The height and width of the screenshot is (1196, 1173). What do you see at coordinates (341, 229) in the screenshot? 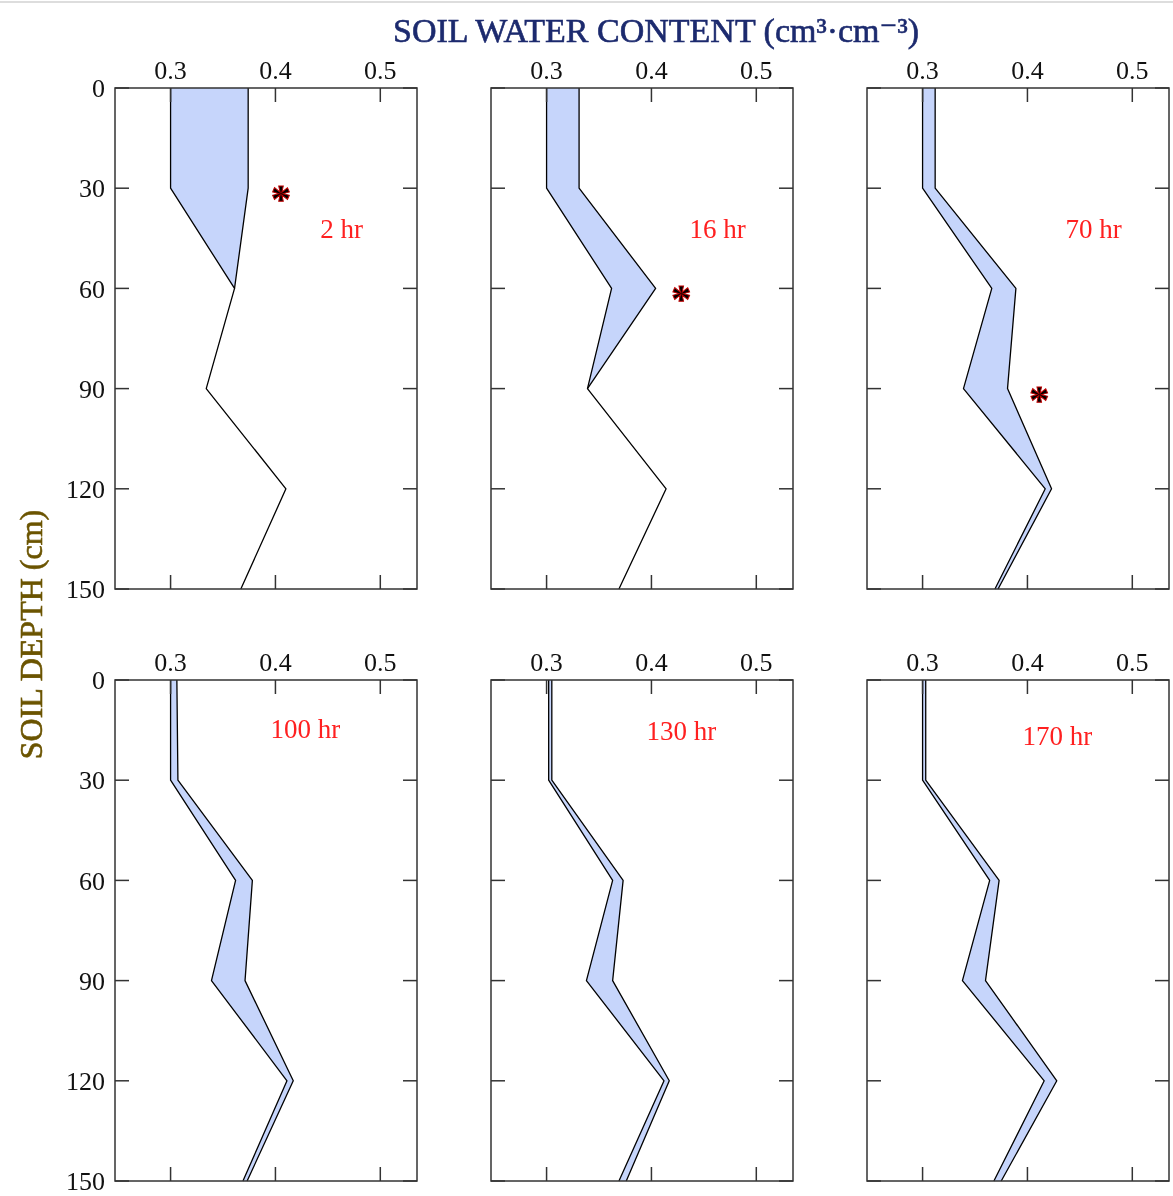
I see `annotation: 2 hr` at bounding box center [341, 229].